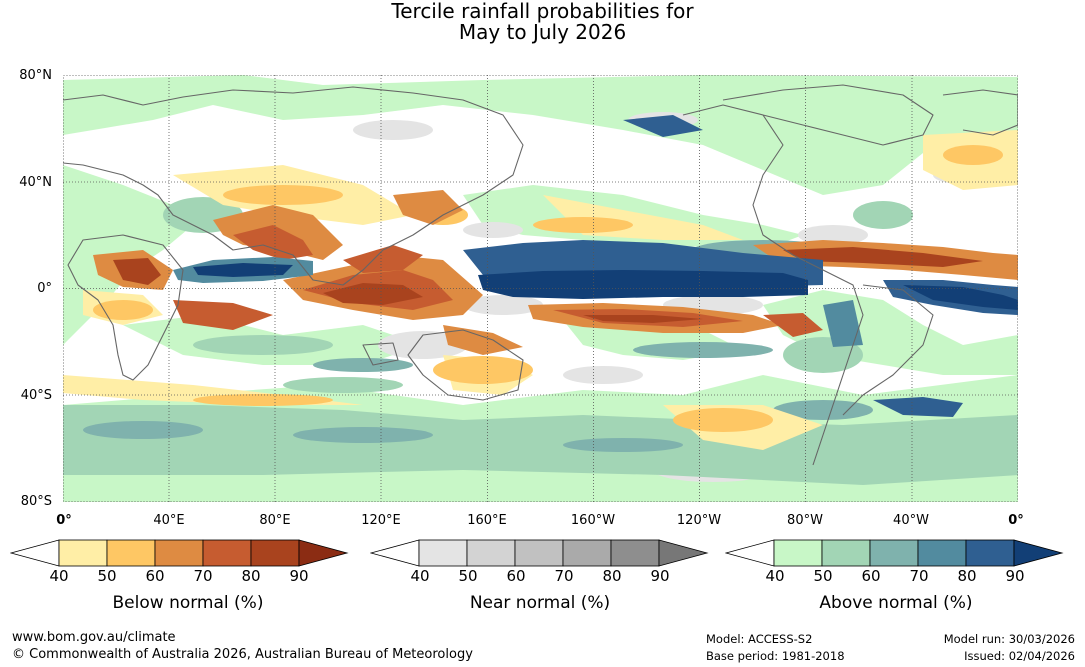  Describe the element at coordinates (564, 576) in the screenshot. I see `near-tick: 70` at that location.